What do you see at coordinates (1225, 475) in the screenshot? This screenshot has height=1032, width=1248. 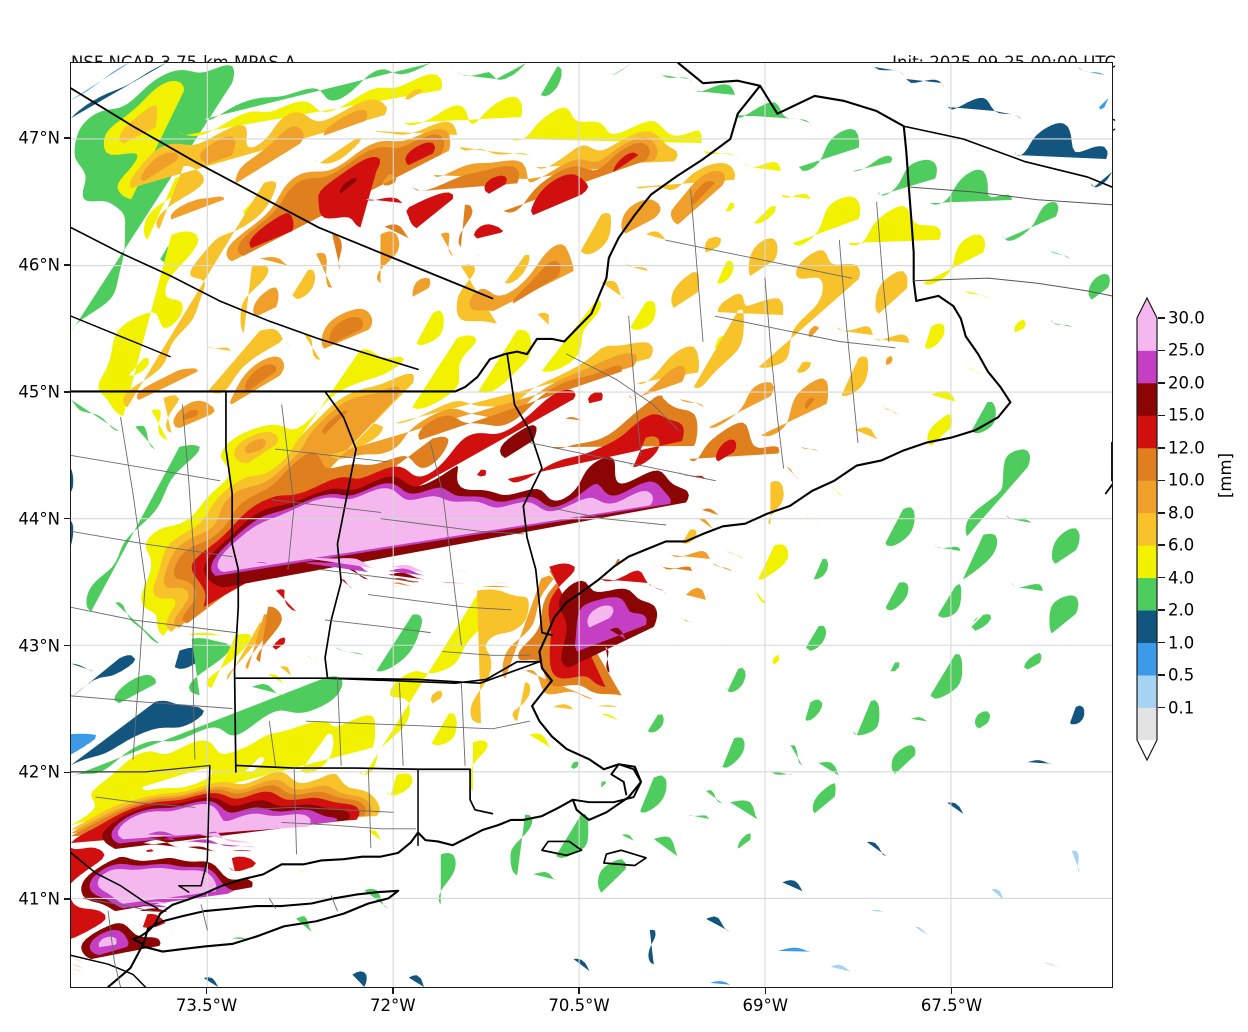 I see `colorbar-unit-label: [mm]` at bounding box center [1225, 475].